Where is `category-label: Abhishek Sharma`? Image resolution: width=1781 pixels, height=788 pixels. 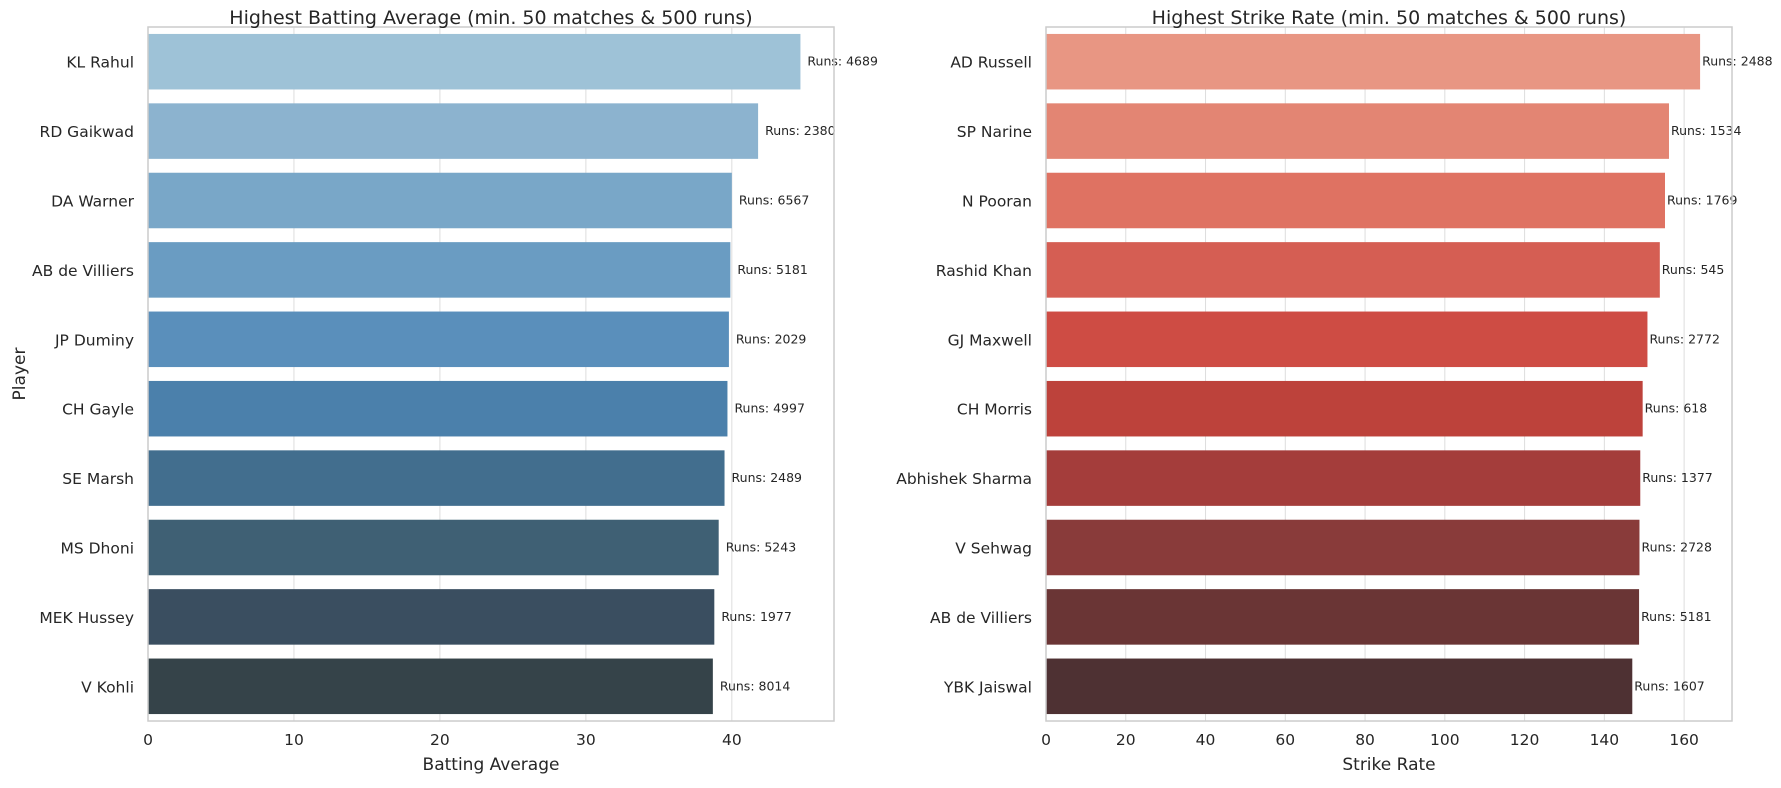 category-label: Abhishek Sharma is located at coordinates (964, 479).